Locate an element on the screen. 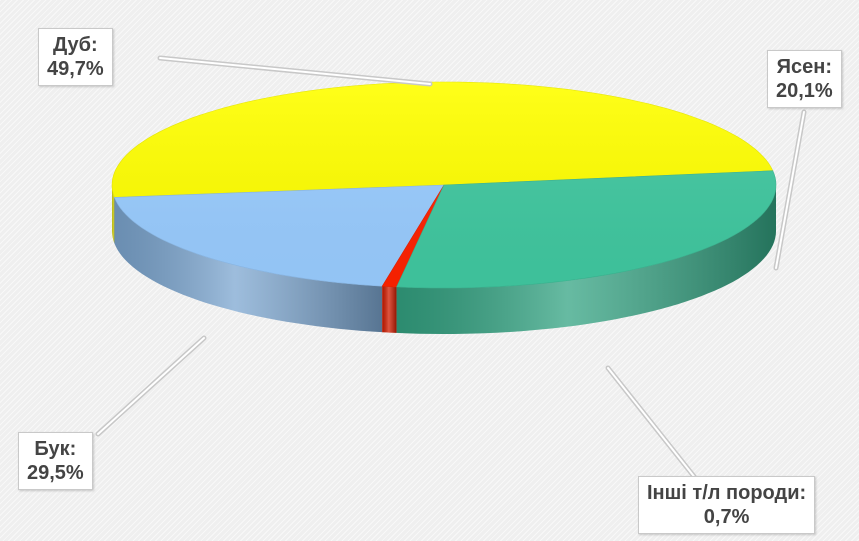  callout-oak: Дуб: 49,7% is located at coordinates (75, 57).